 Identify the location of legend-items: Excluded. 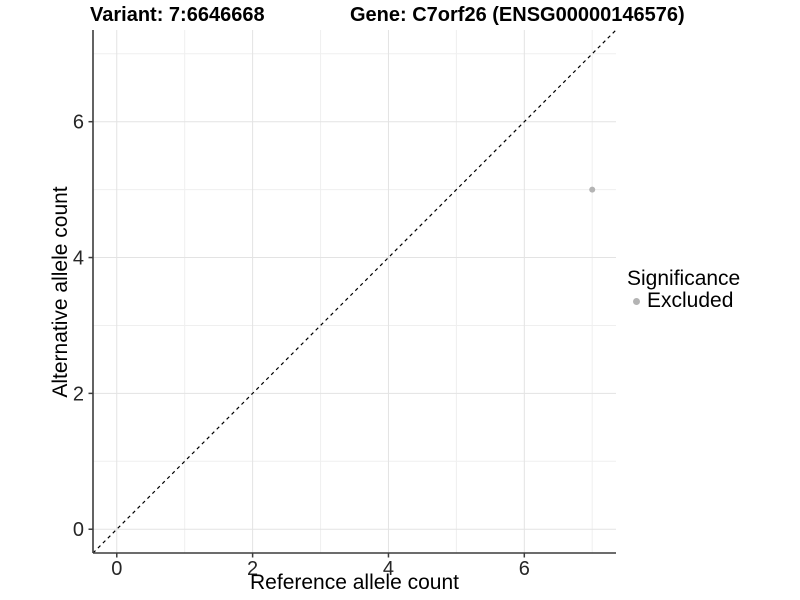
(683, 301).